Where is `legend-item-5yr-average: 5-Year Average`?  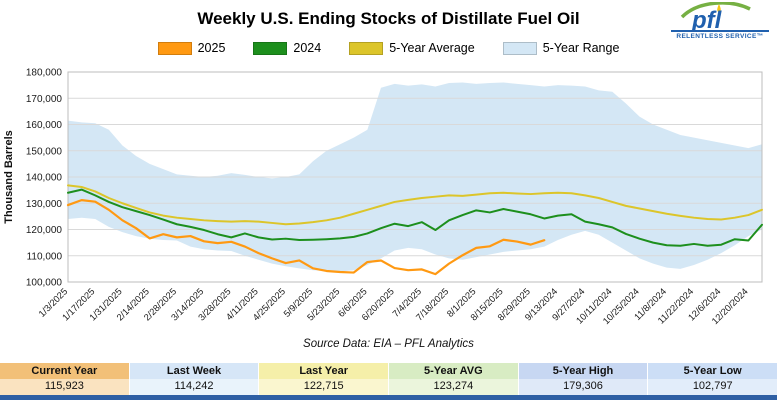
legend-item-5yr-average: 5-Year Average is located at coordinates (412, 48).